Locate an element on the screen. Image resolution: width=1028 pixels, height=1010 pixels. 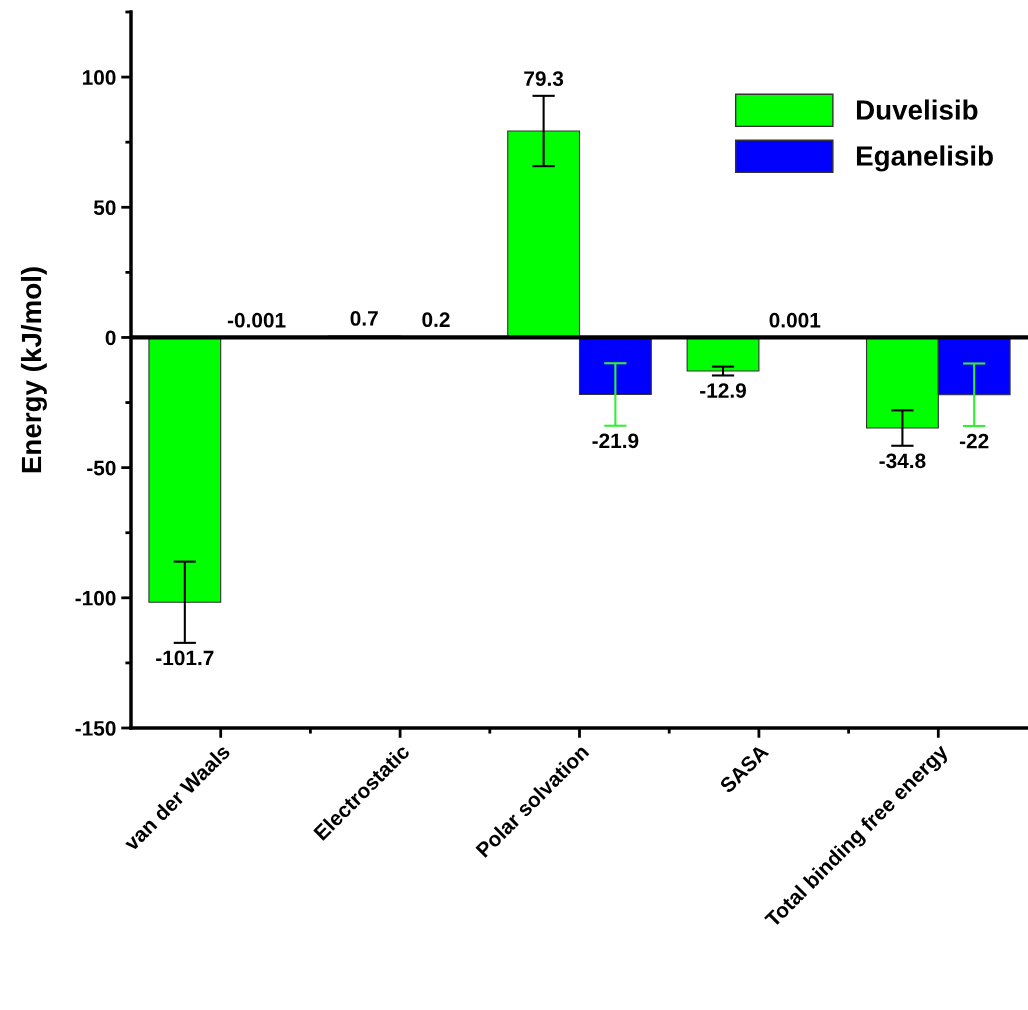
data-label: -21.9 is located at coordinates (615, 441).